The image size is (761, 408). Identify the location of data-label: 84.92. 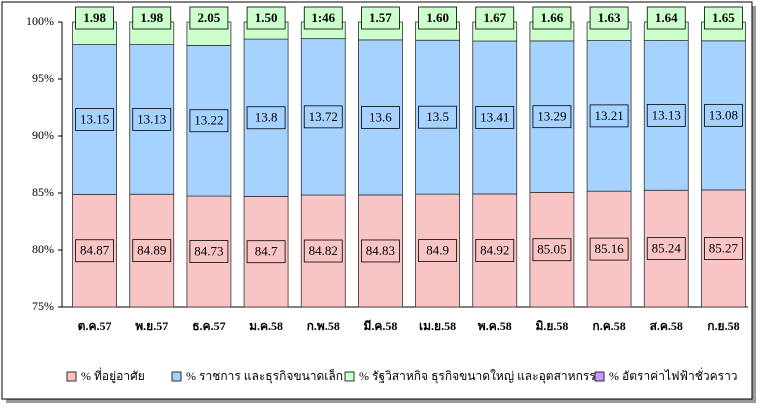
(494, 249).